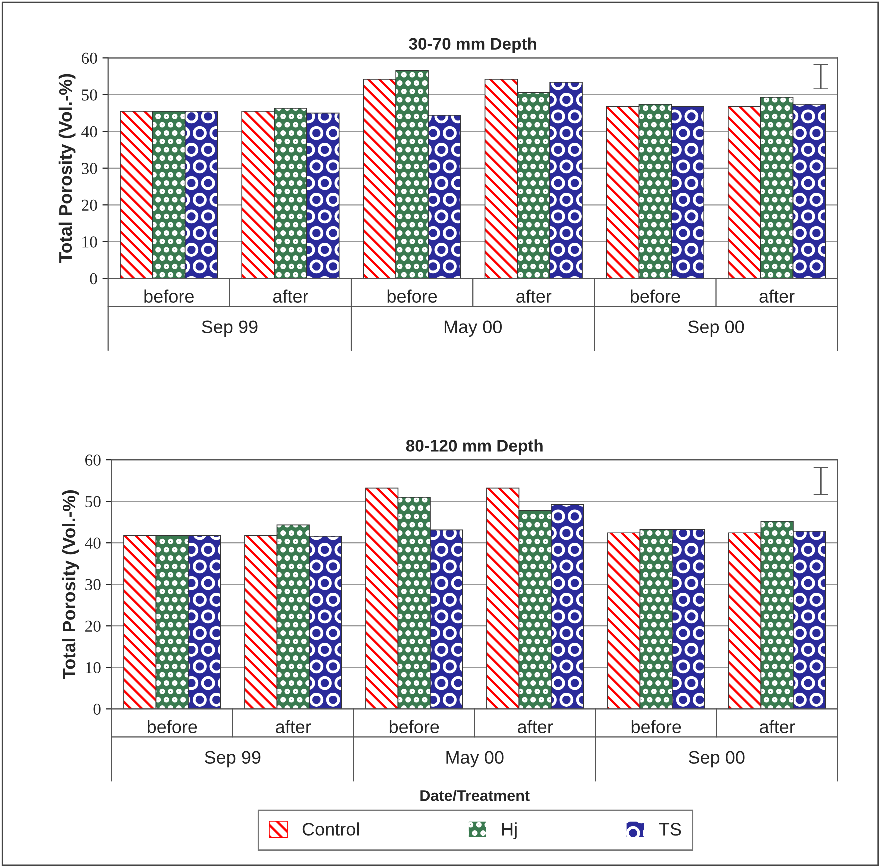  Describe the element at coordinates (472, 46) in the screenshot. I see `chart-title: 30-70 mm Depth` at that location.